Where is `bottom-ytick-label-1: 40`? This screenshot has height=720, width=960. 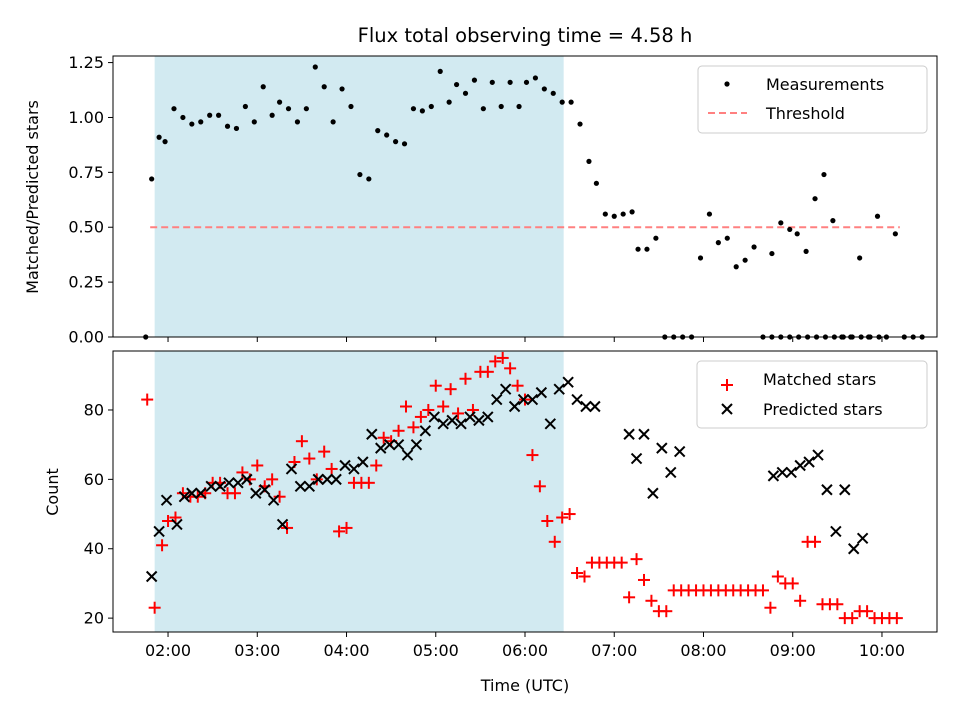 bottom-ytick-label-1: 40 is located at coordinates (94, 548).